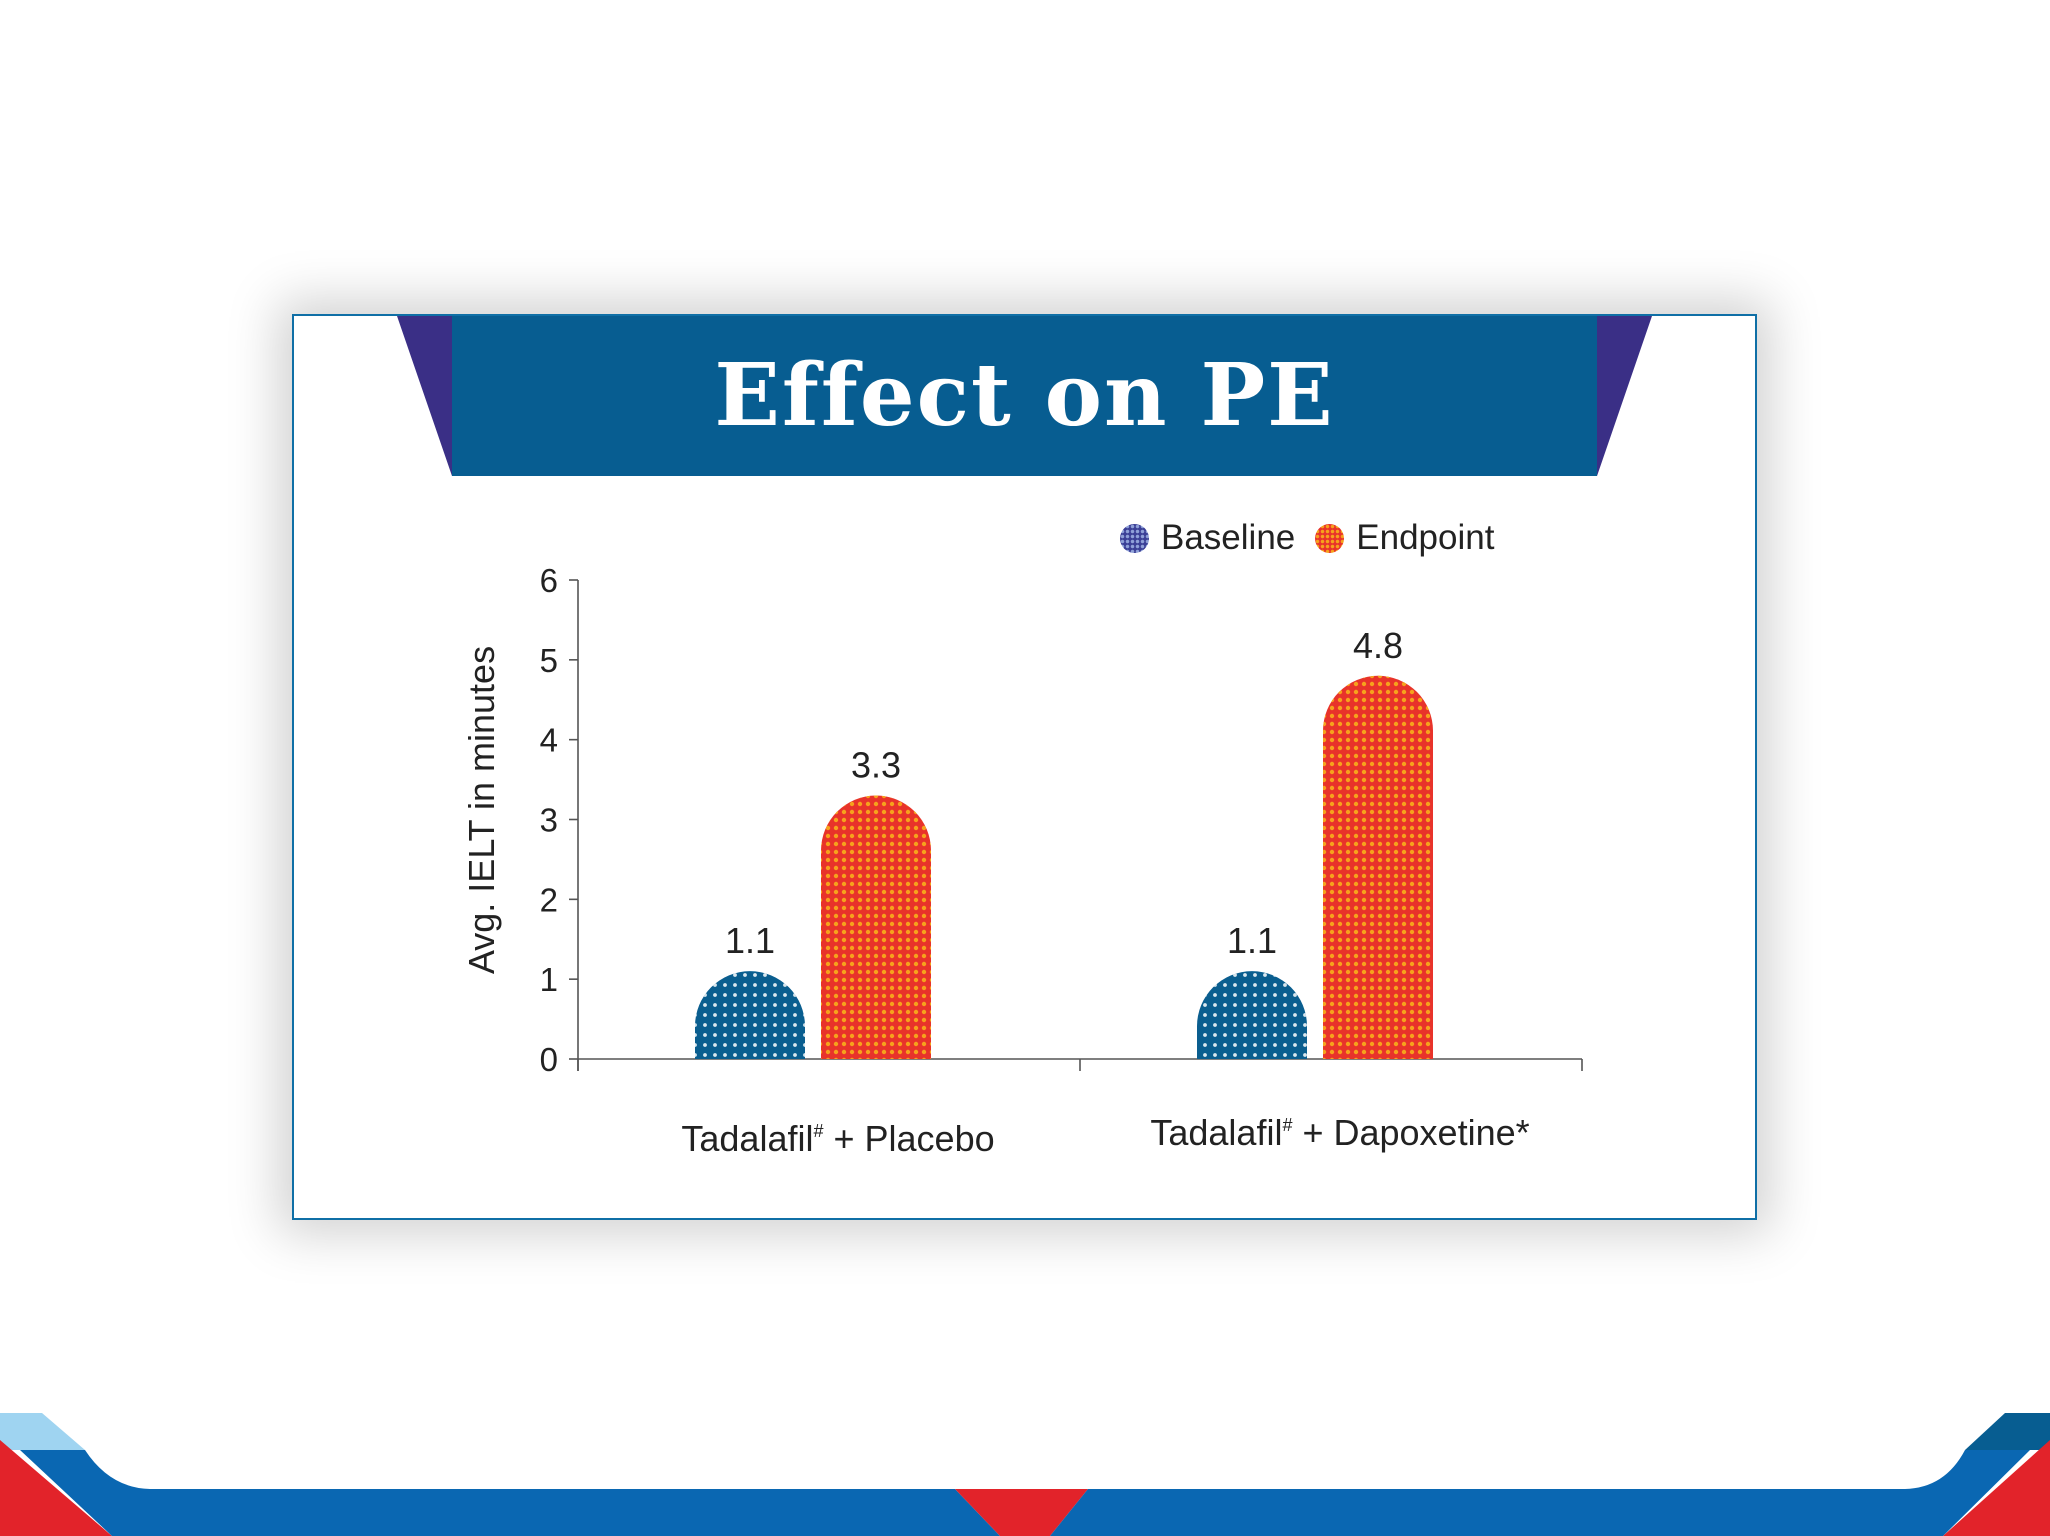 This screenshot has height=1536, width=2050. Describe the element at coordinates (42, 1431) in the screenshot. I see `footer-left-light` at that location.